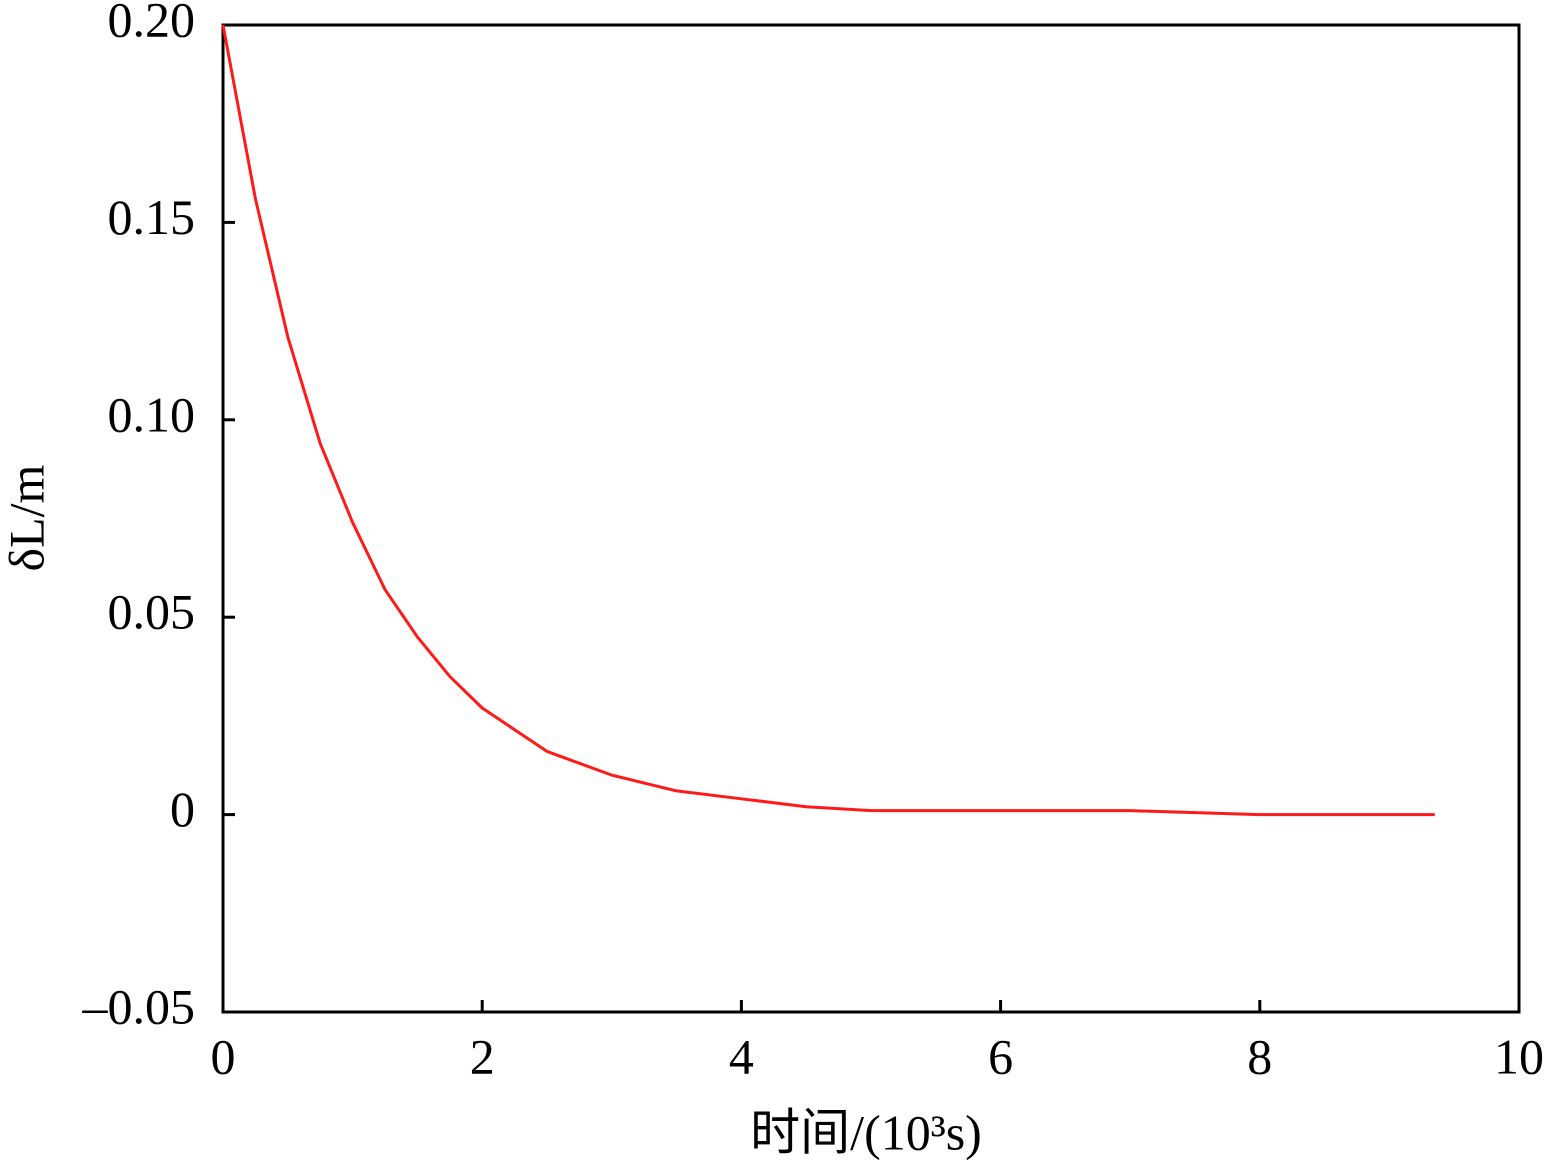 Image resolution: width=1548 pixels, height=1171 pixels. Describe the element at coordinates (27, 517) in the screenshot. I see `y-axis-label: δL/m` at that location.